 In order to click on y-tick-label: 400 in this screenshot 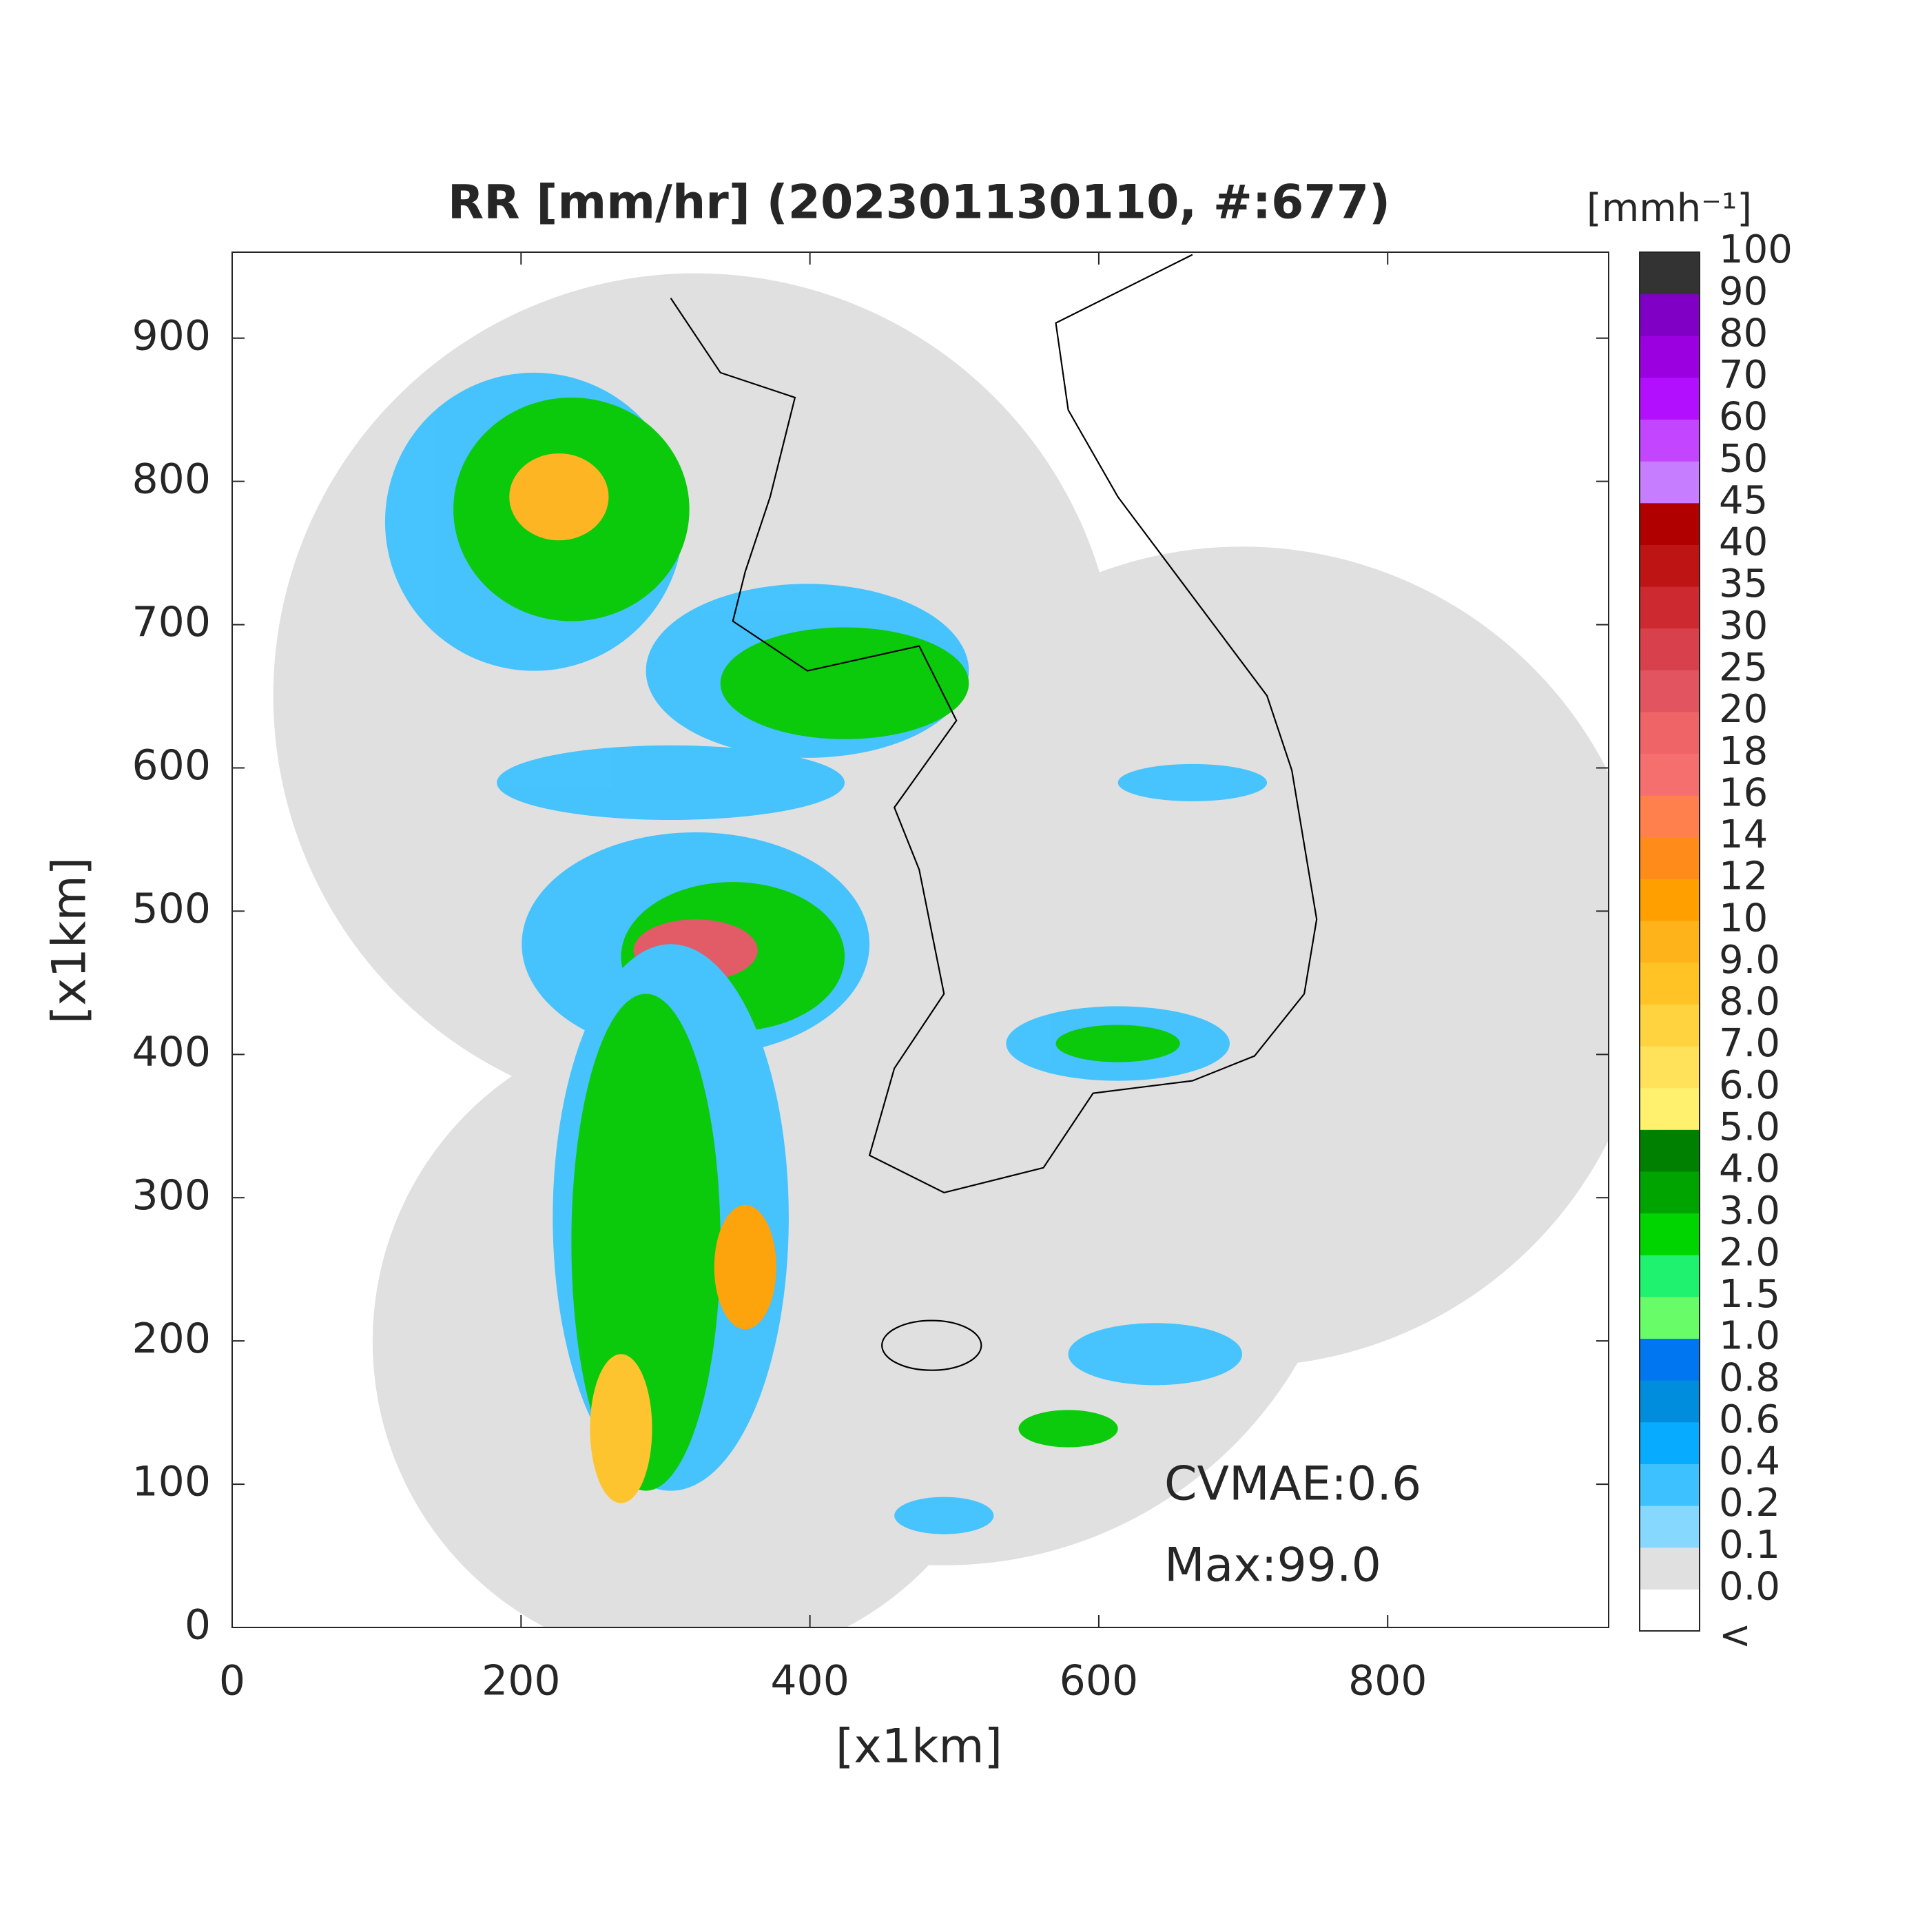, I will do `click(171, 1052)`.